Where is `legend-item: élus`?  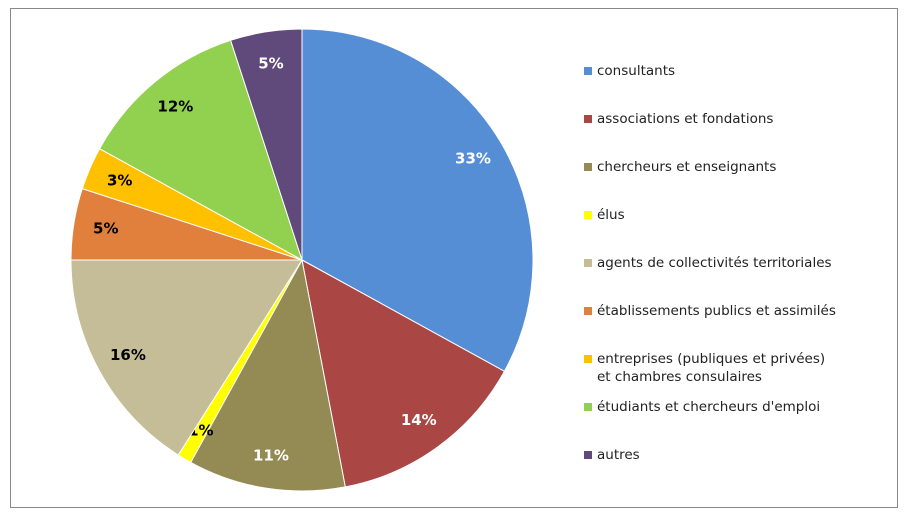 legend-item: élus is located at coordinates (714, 215).